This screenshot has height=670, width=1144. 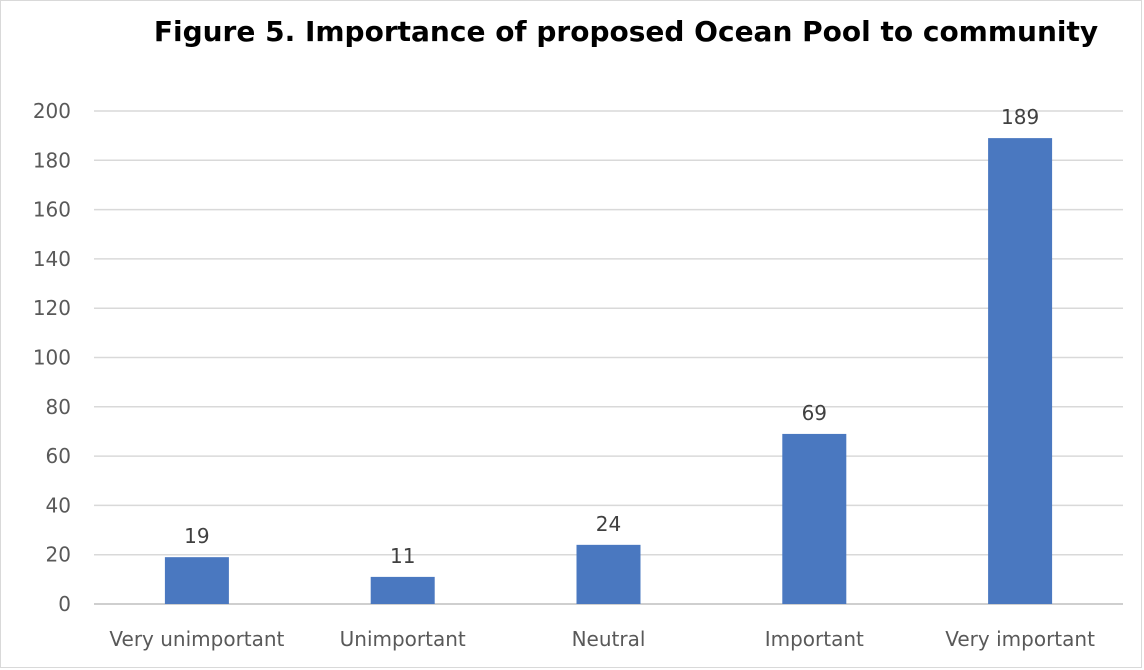 I want to click on y-tick-label: 160, so click(x=52, y=210).